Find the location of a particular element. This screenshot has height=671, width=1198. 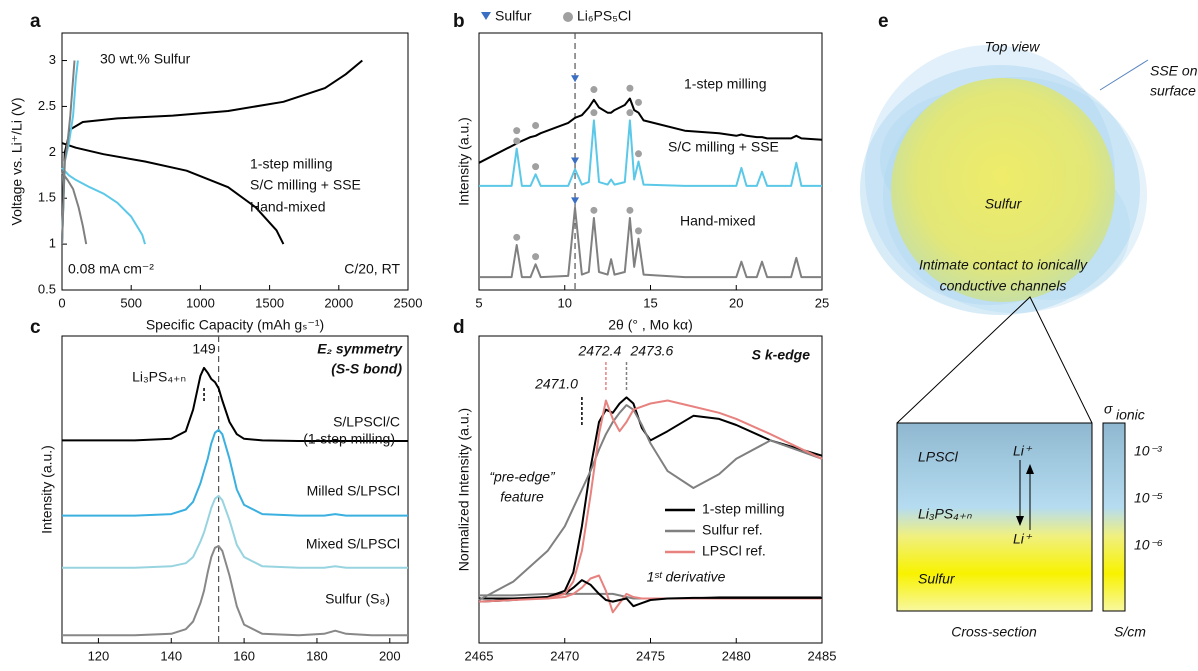

scale-label: 10⁻³ is located at coordinates (1148, 451).